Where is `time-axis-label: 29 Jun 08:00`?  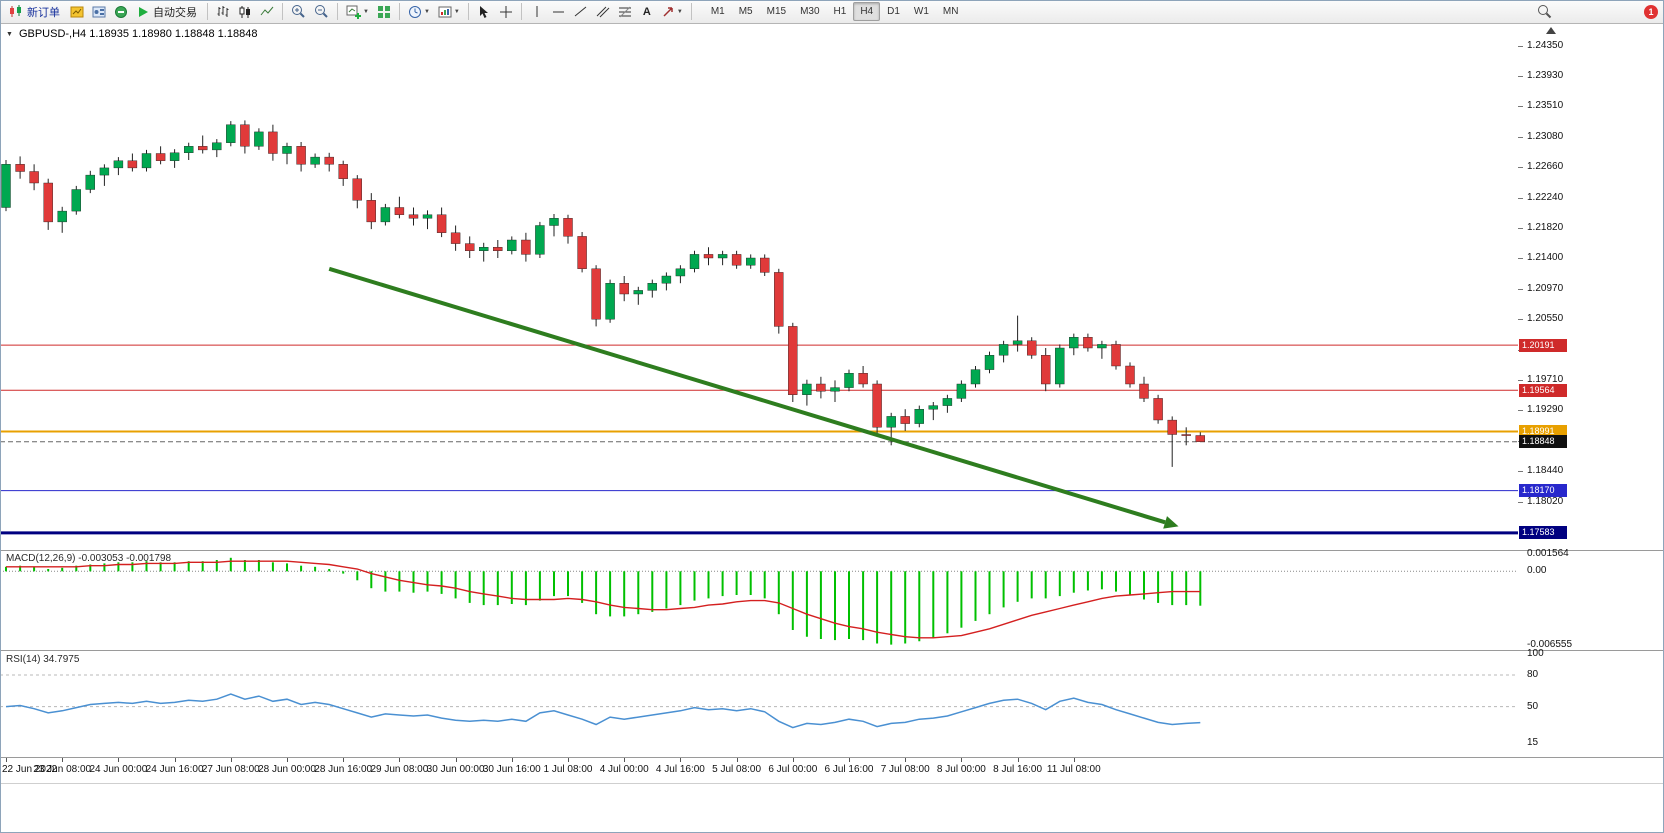
time-axis-label: 29 Jun 08:00 is located at coordinates (399, 769).